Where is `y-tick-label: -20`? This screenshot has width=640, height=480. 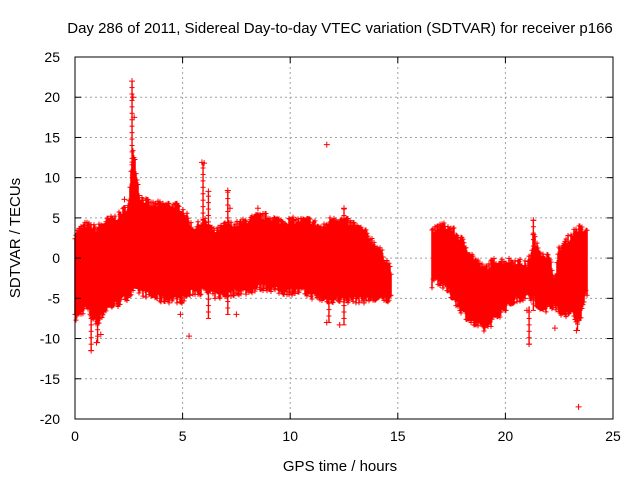 y-tick-label: -20 is located at coordinates (50, 419).